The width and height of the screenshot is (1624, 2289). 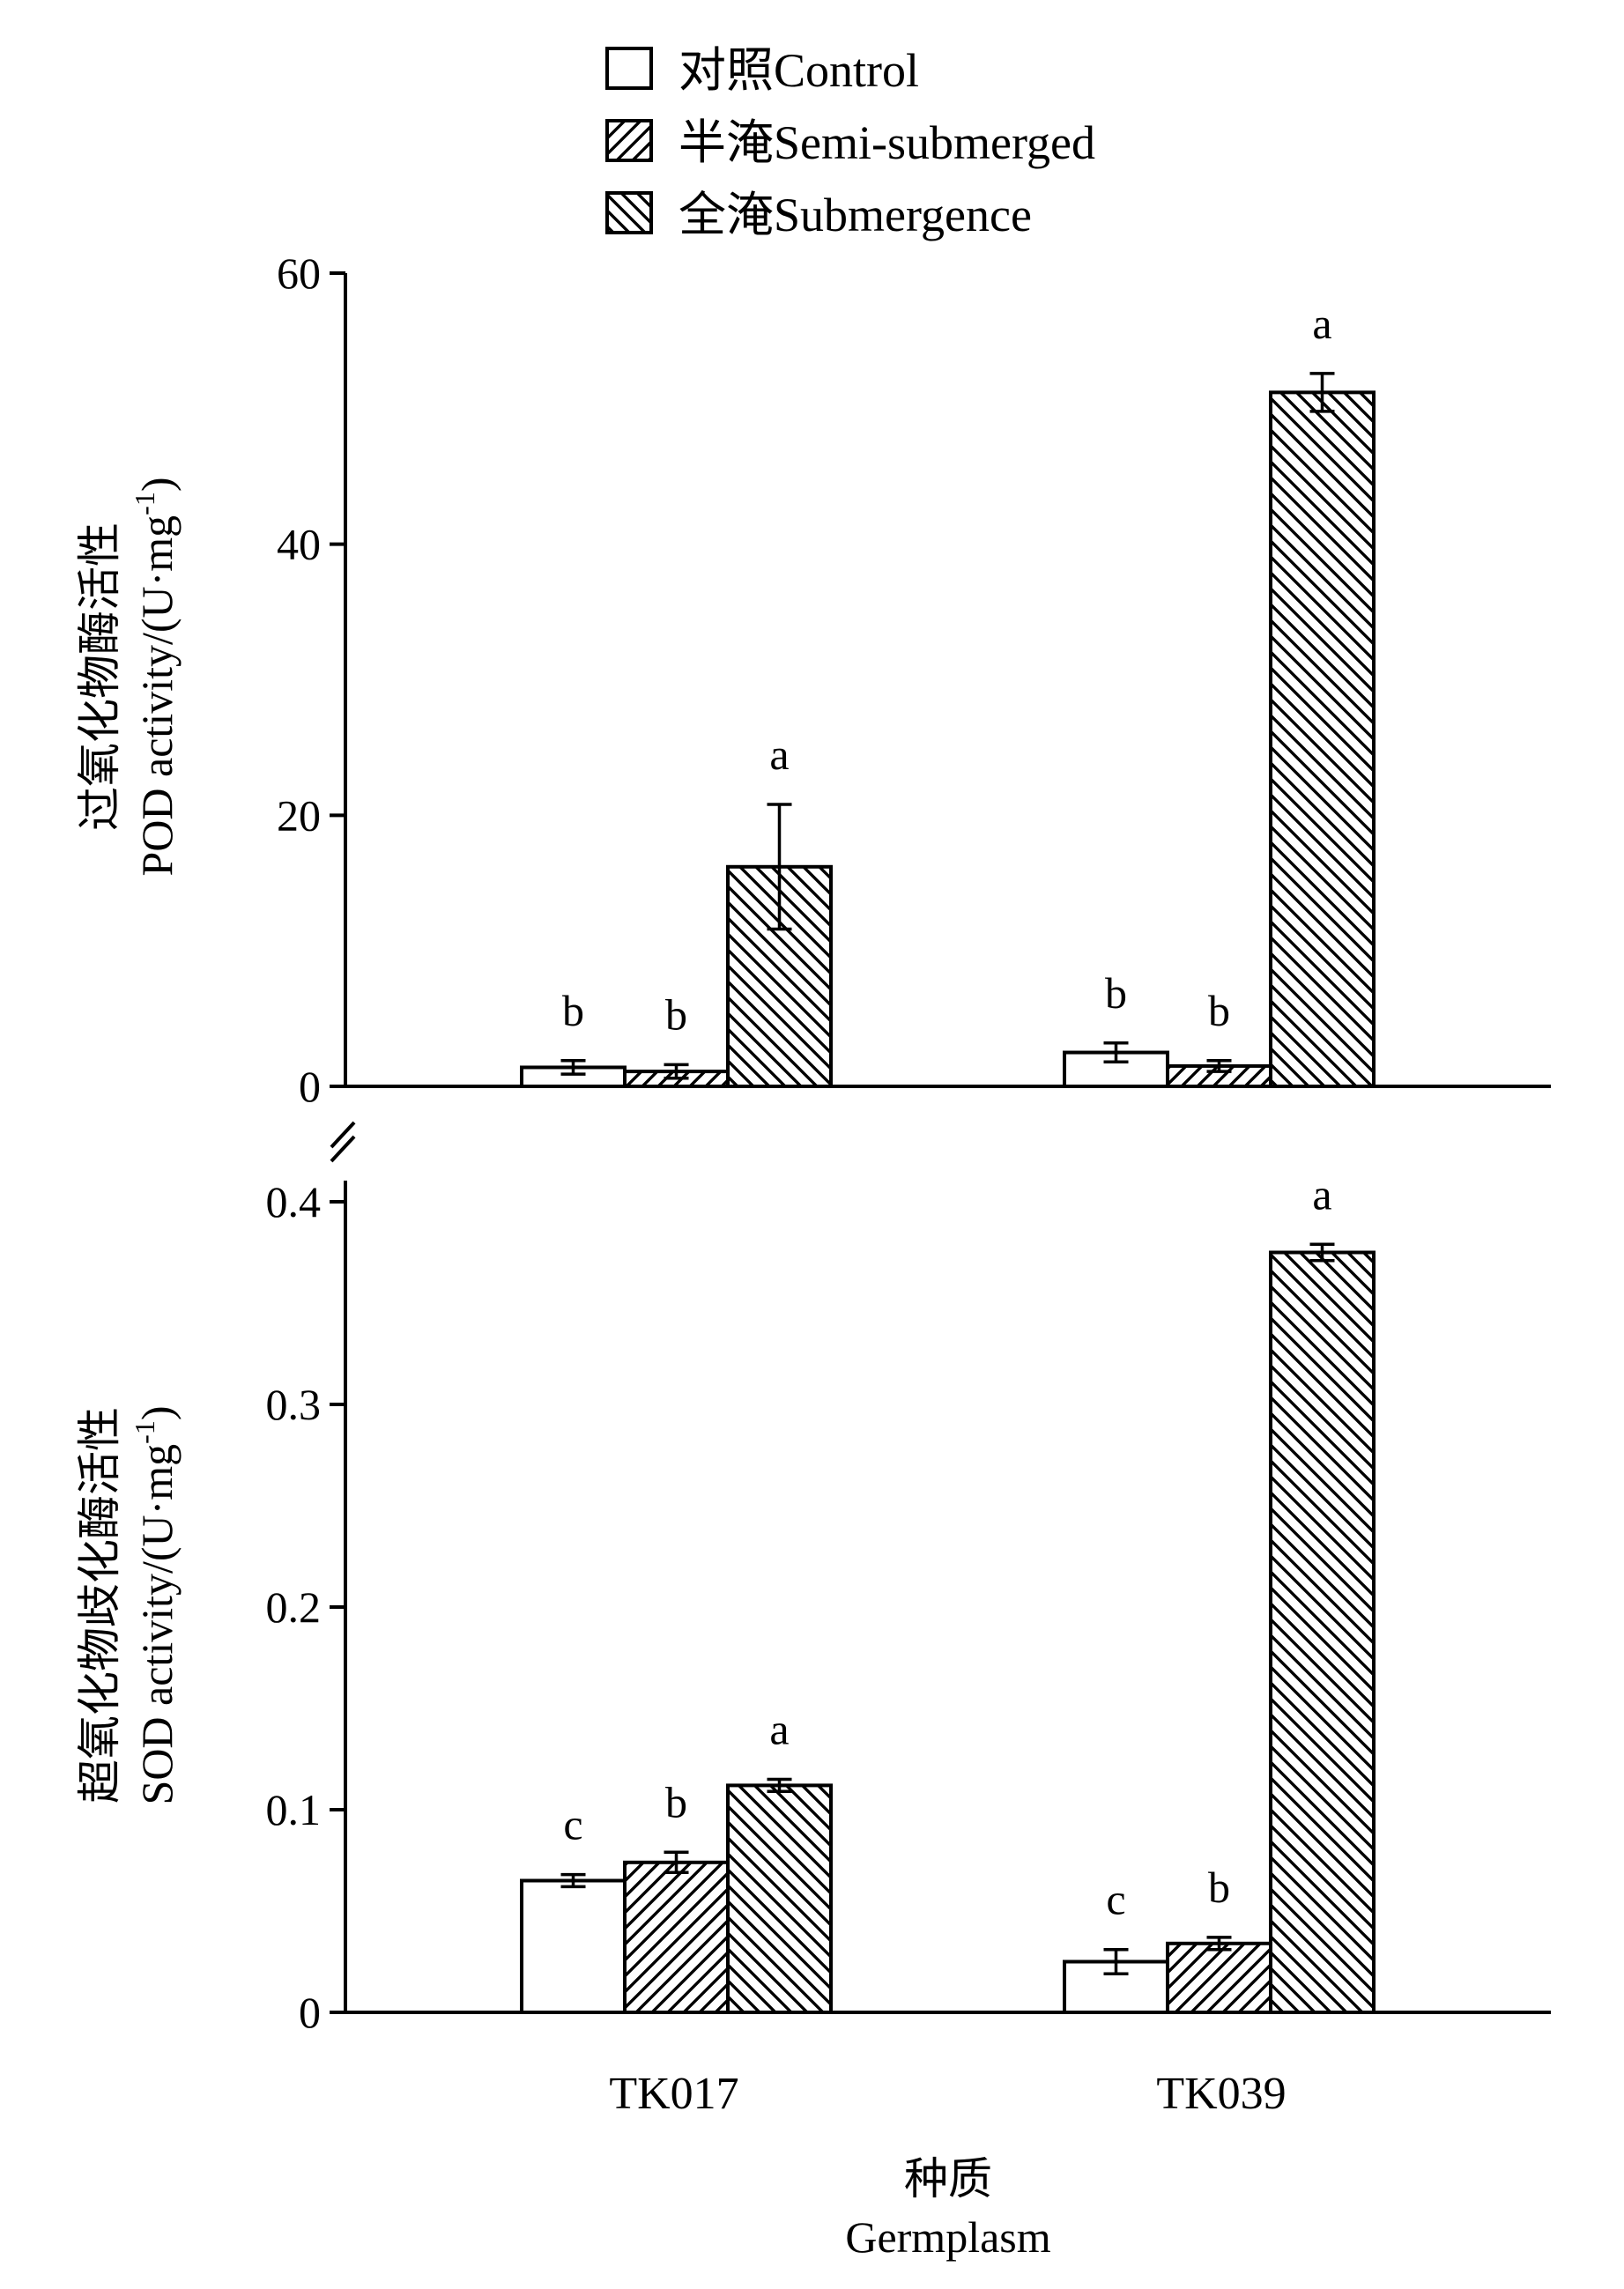 What do you see at coordinates (1116, 993) in the screenshot?
I see `pod-tk039-control-significance-label: b` at bounding box center [1116, 993].